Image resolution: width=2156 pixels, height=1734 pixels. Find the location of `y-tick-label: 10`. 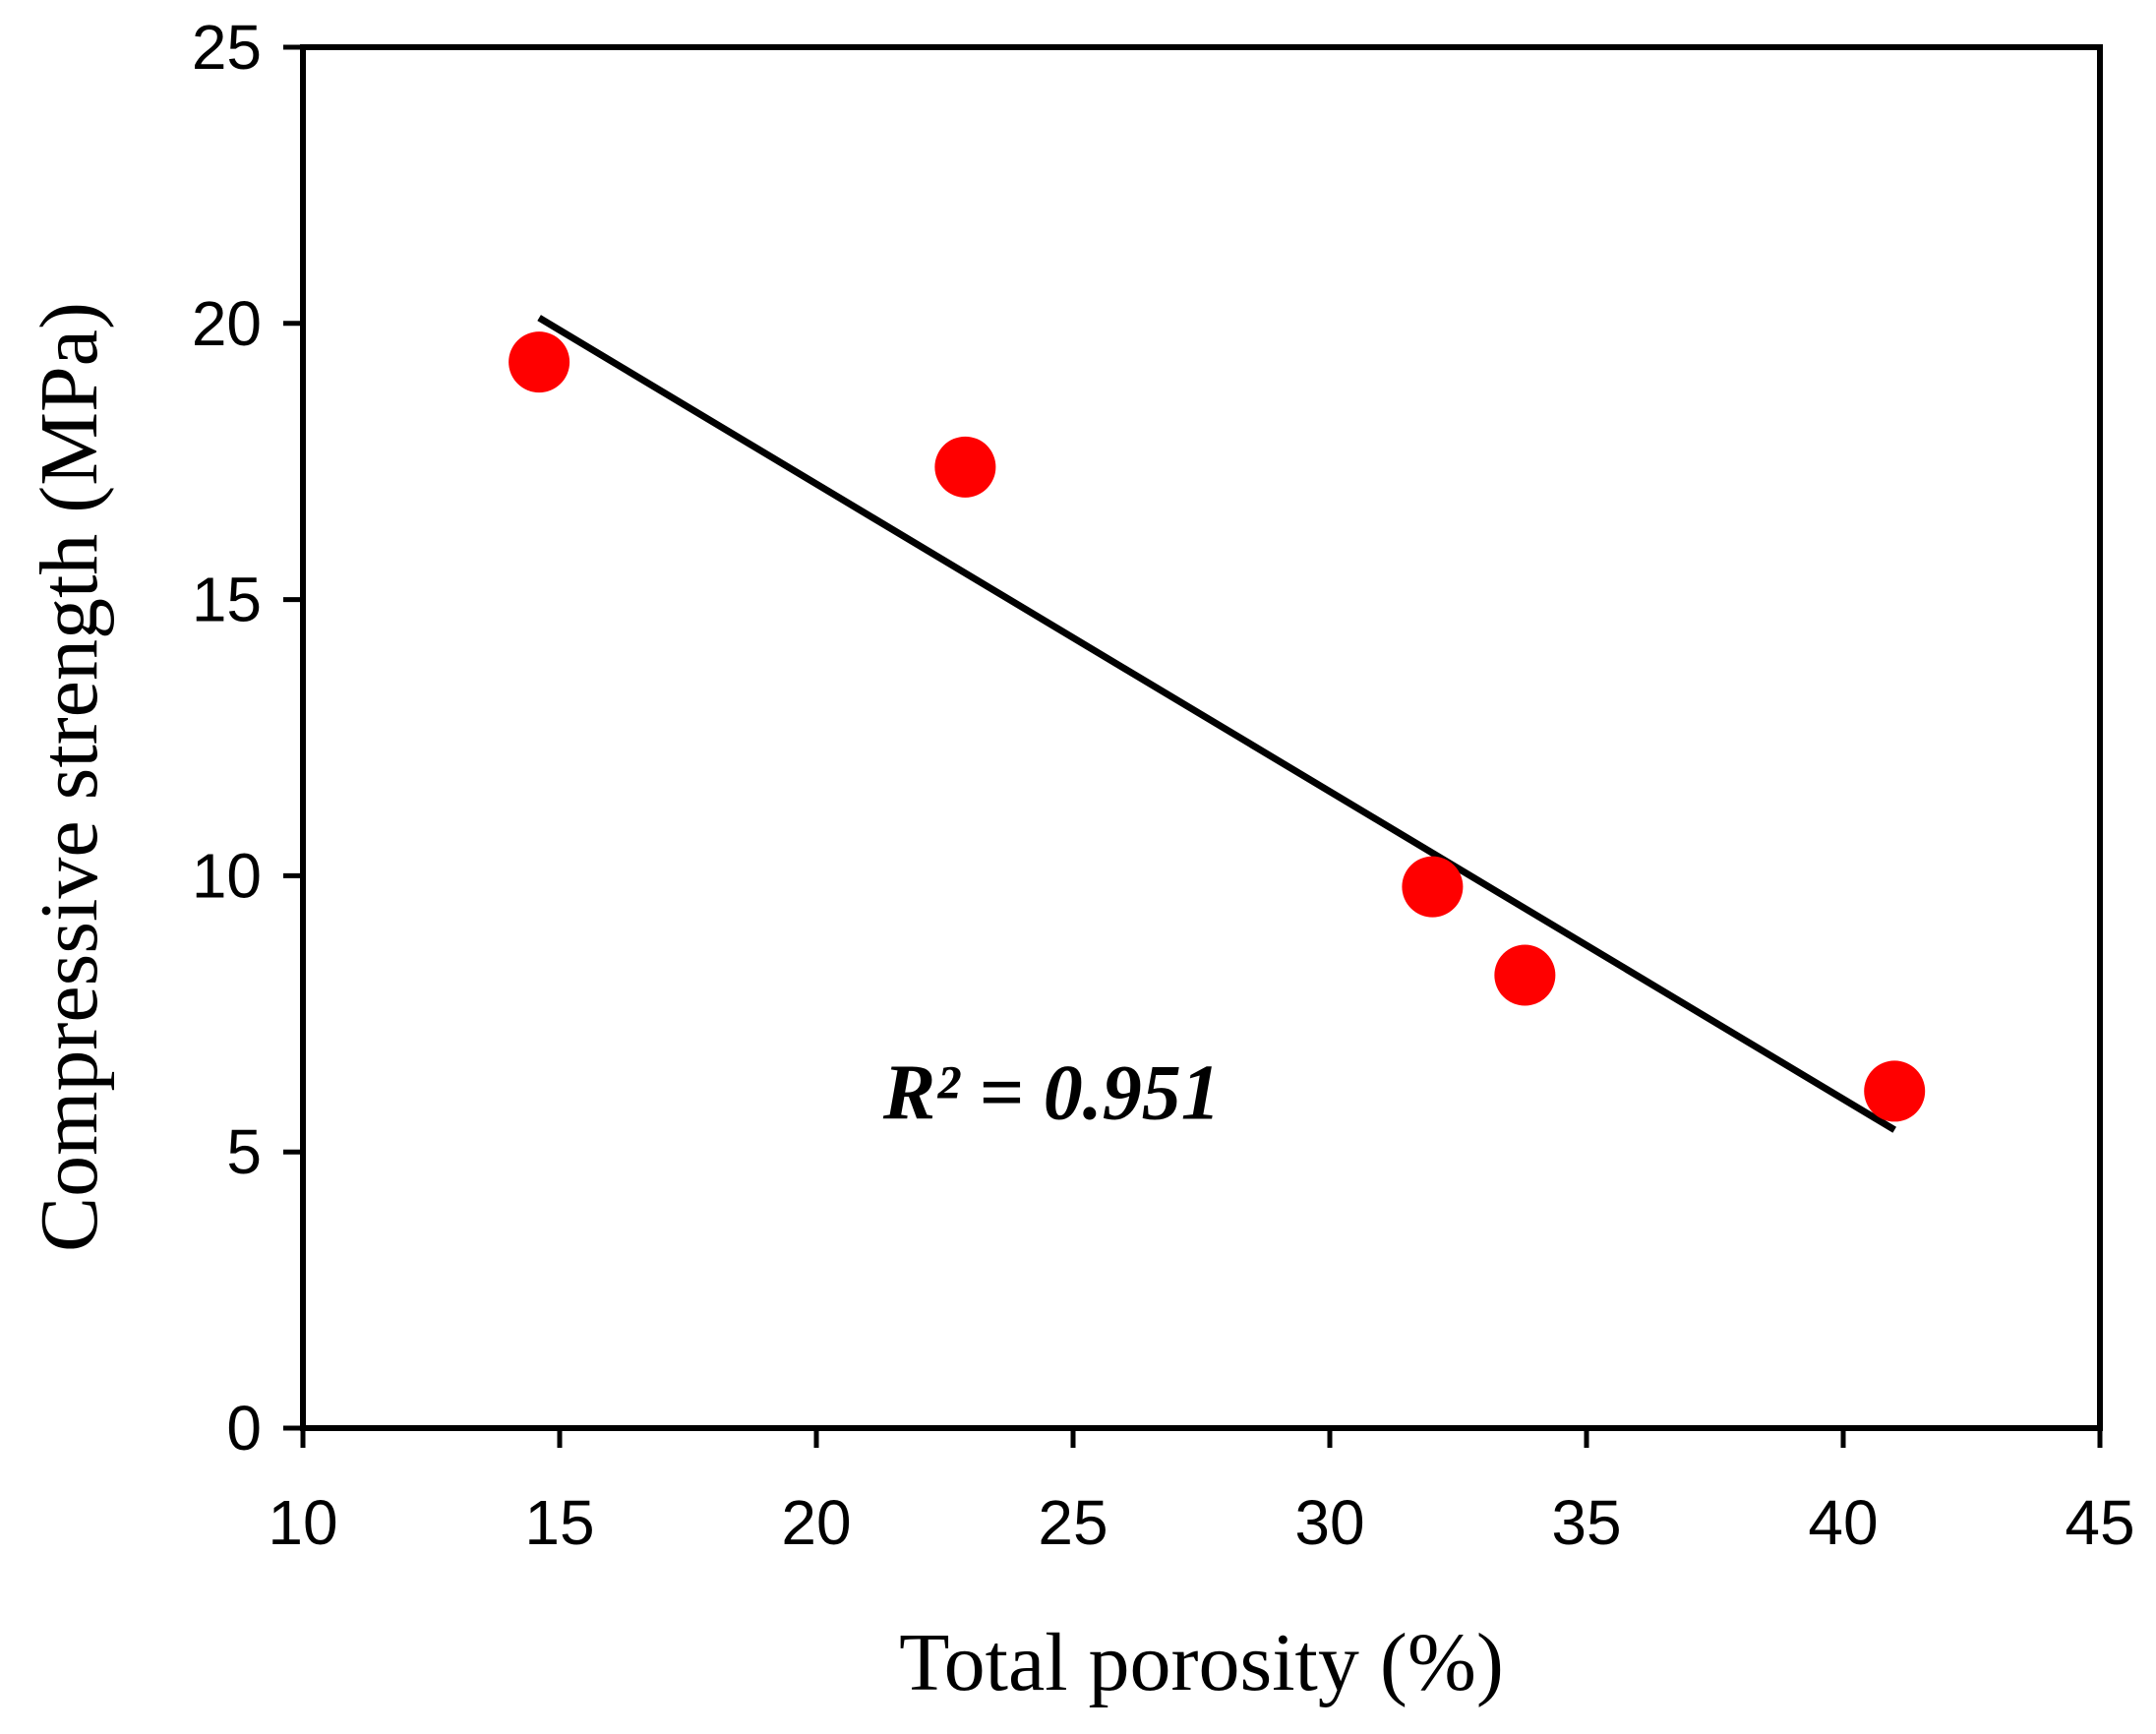

y-tick-label: 10 is located at coordinates (227, 875).